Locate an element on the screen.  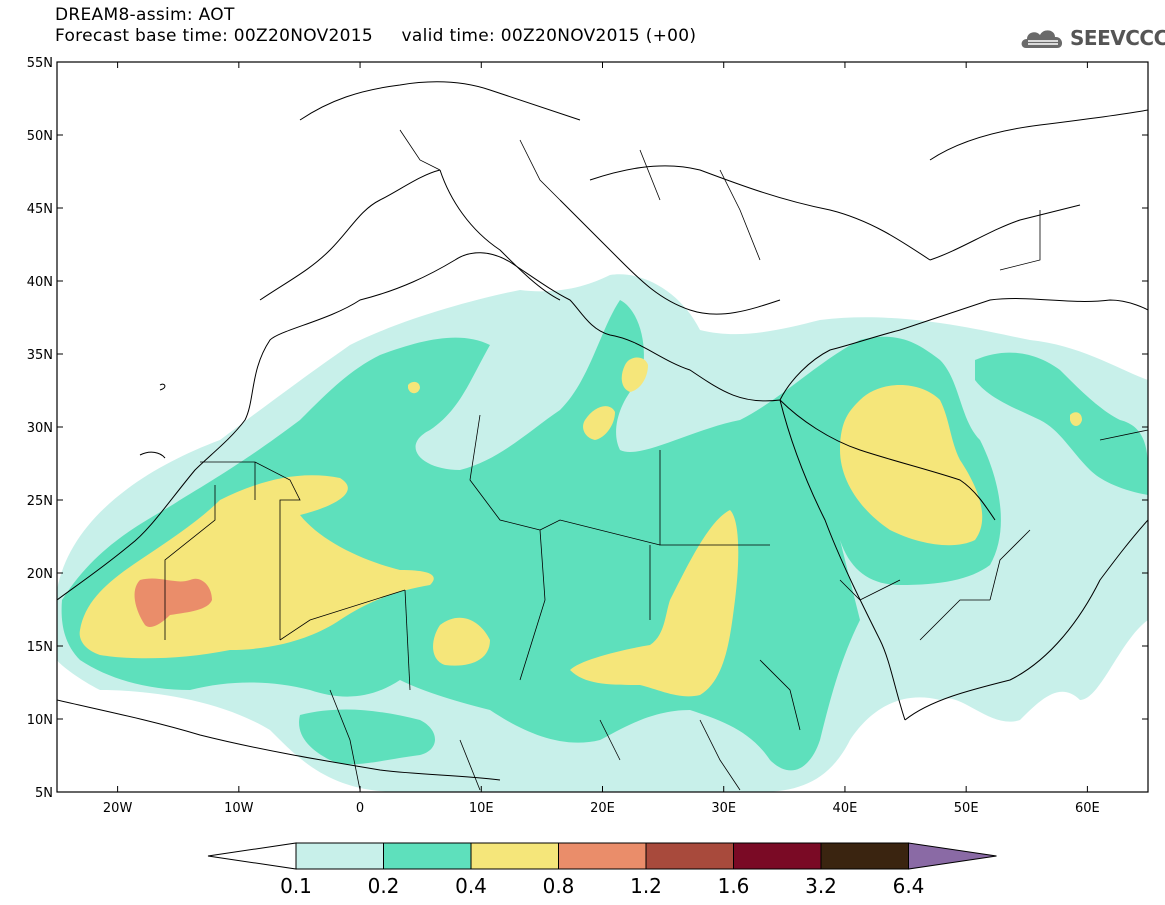
lat-tick-label: 20N is located at coordinates (40, 574).